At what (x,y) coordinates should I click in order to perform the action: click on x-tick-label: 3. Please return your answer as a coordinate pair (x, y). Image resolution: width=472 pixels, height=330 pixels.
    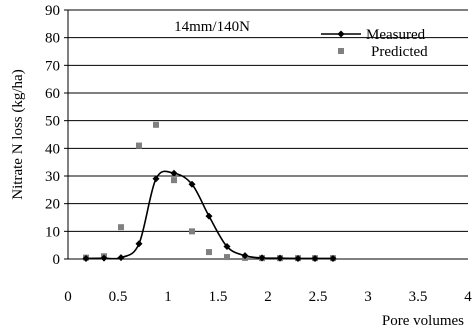
    Looking at the image, I should click on (368, 297).